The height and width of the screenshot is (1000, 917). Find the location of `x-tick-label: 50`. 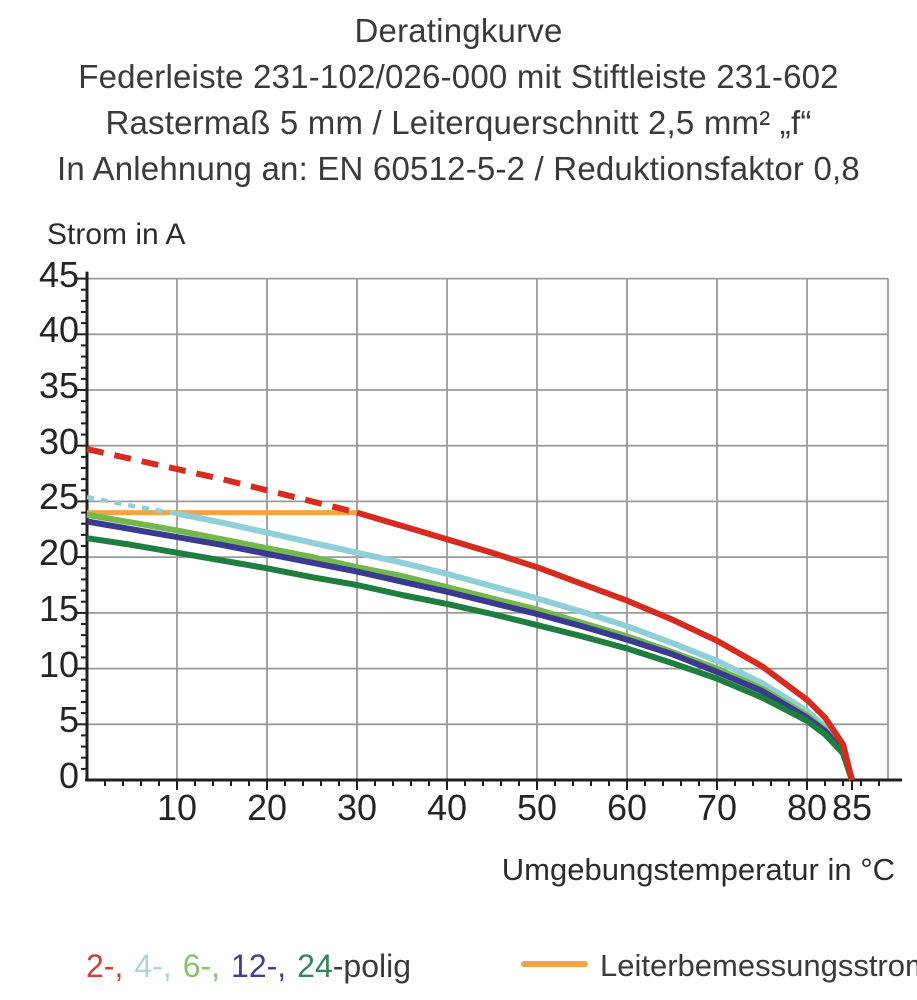

x-tick-label: 50 is located at coordinates (537, 807).